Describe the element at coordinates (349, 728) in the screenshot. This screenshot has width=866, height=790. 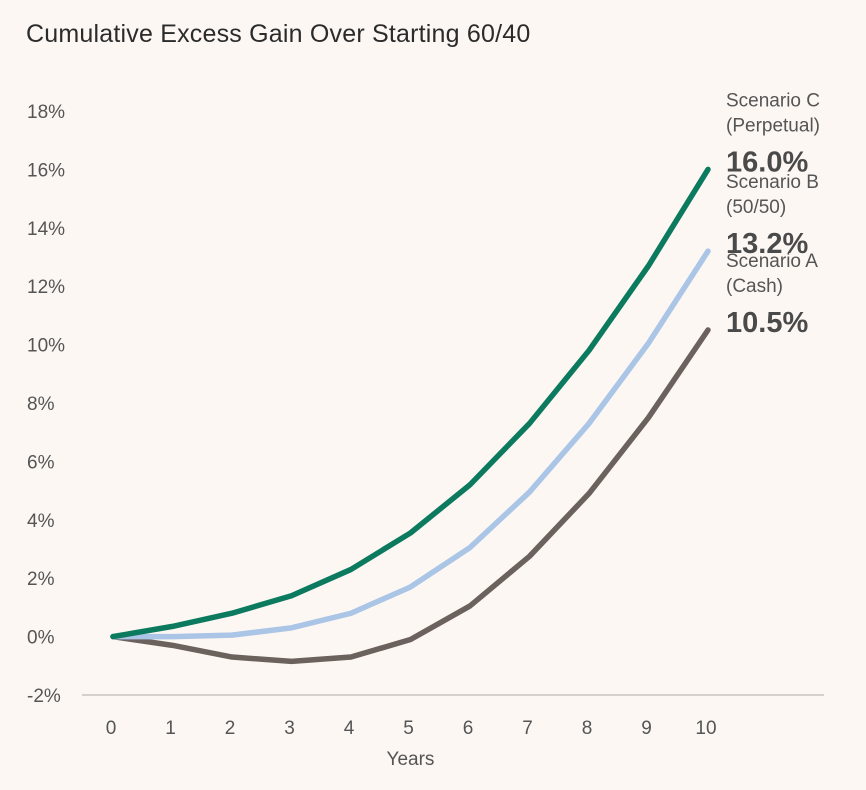
I see `x-tick-label: 4` at that location.